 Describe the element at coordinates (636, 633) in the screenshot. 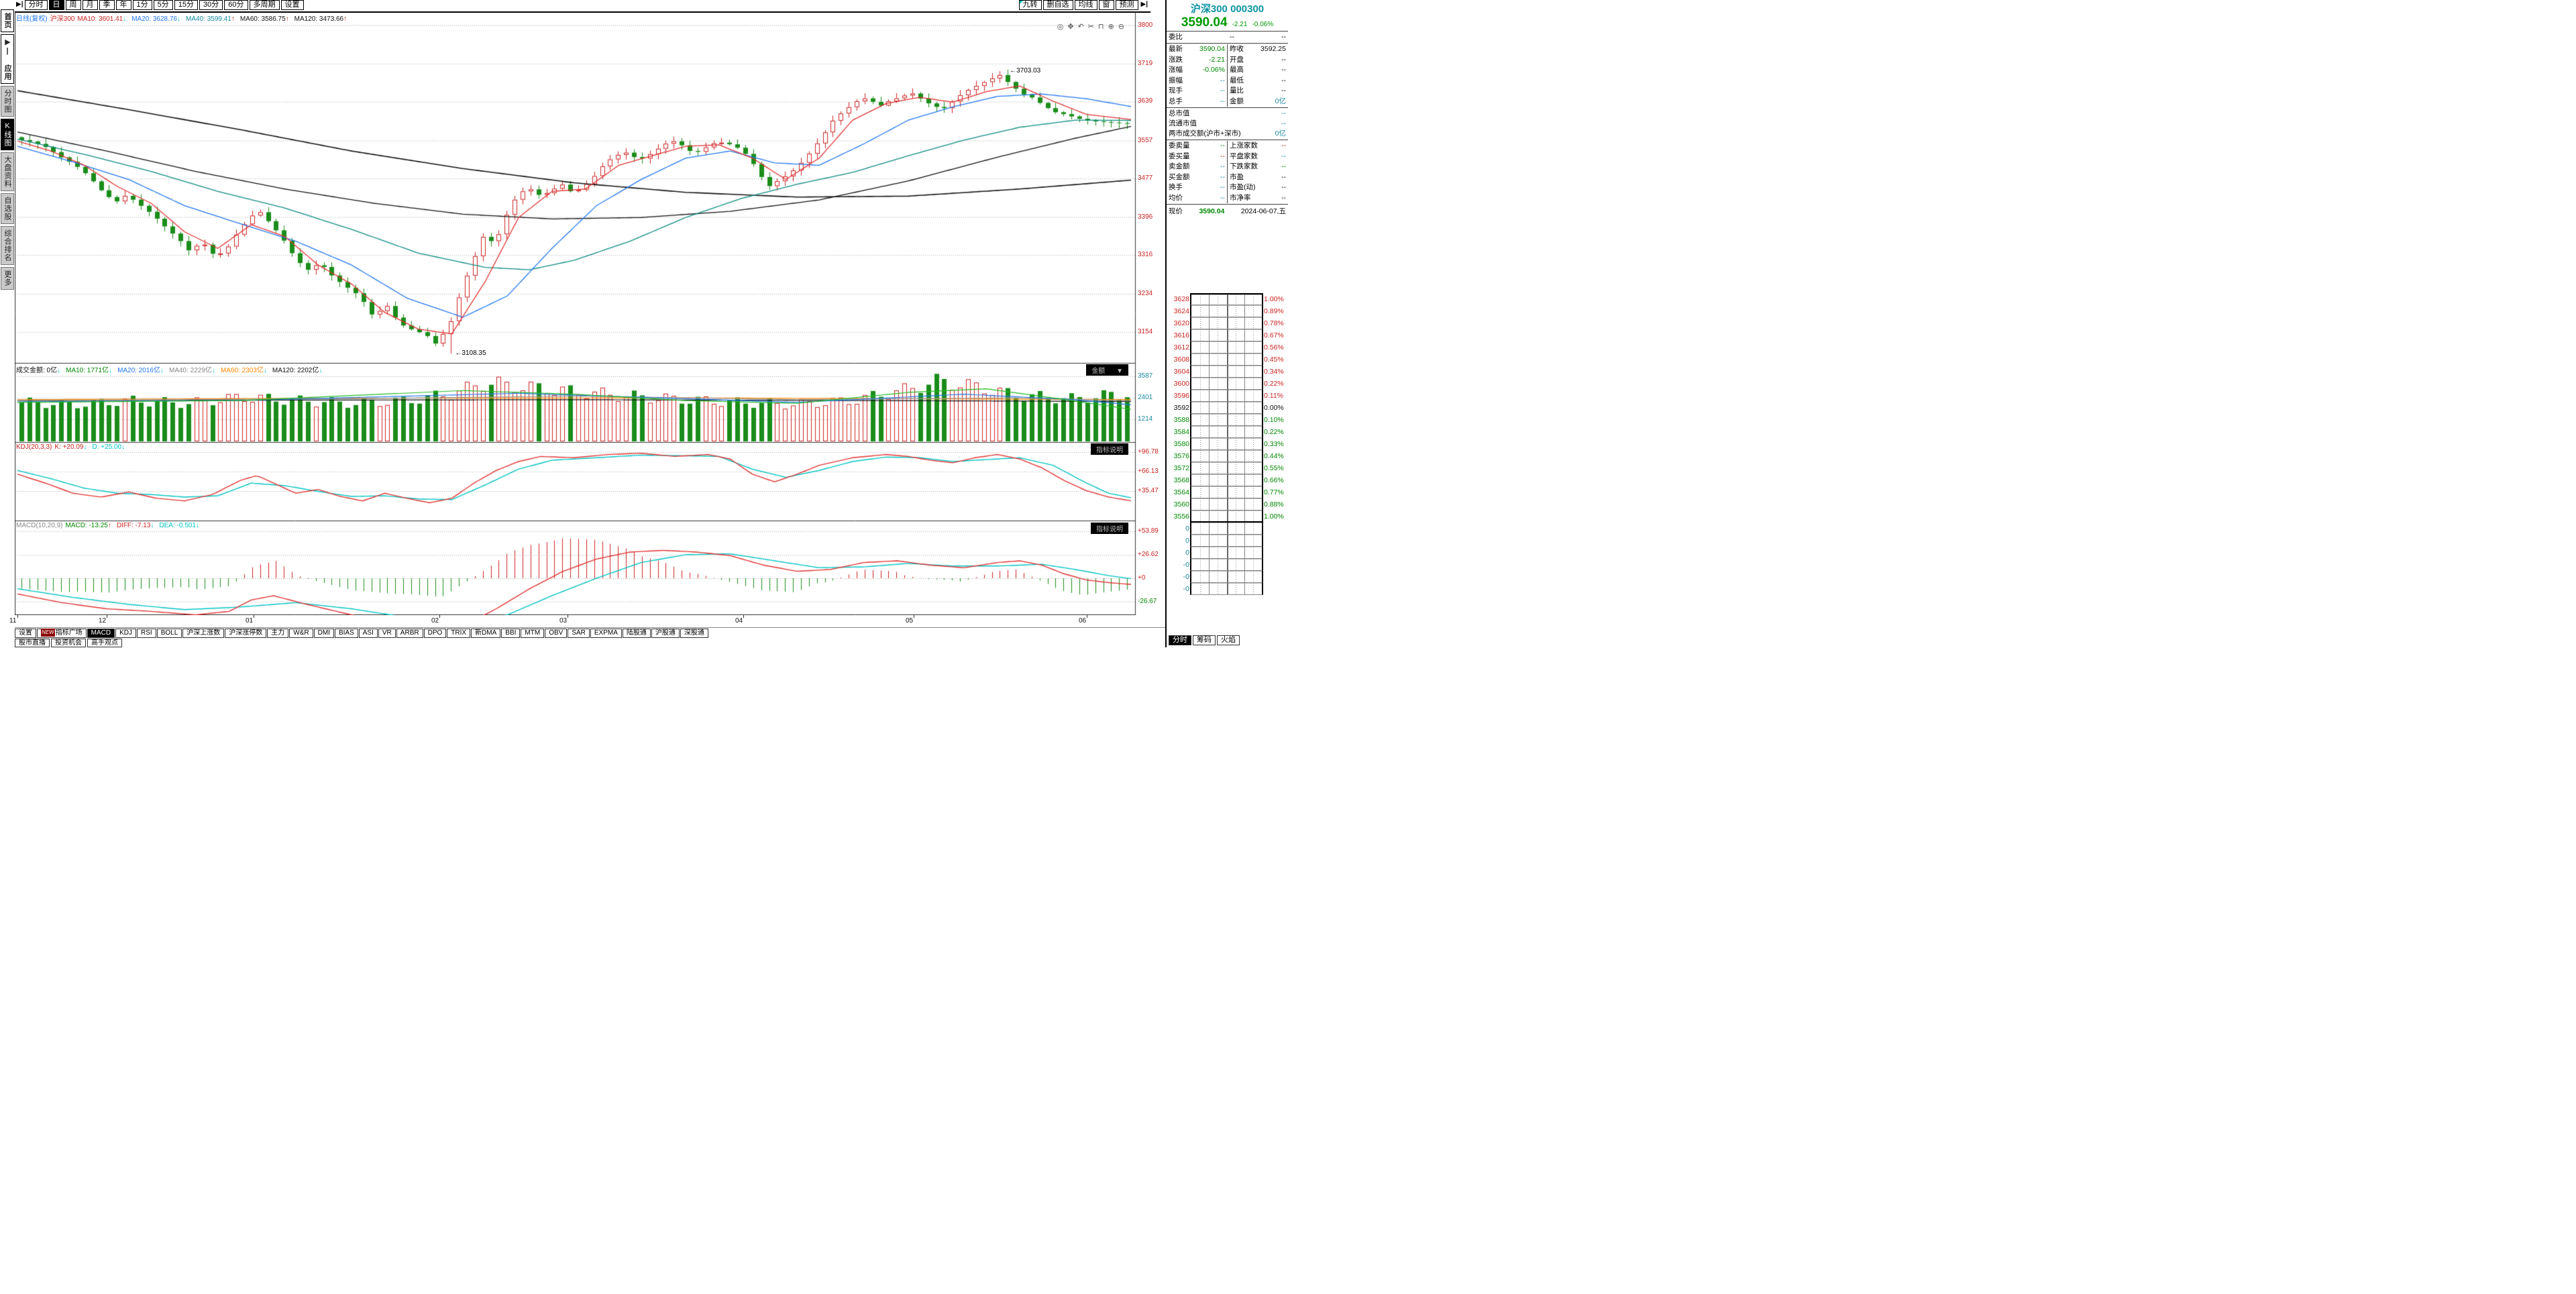

I see `indicator-tab-陆股通: 陆股通` at that location.